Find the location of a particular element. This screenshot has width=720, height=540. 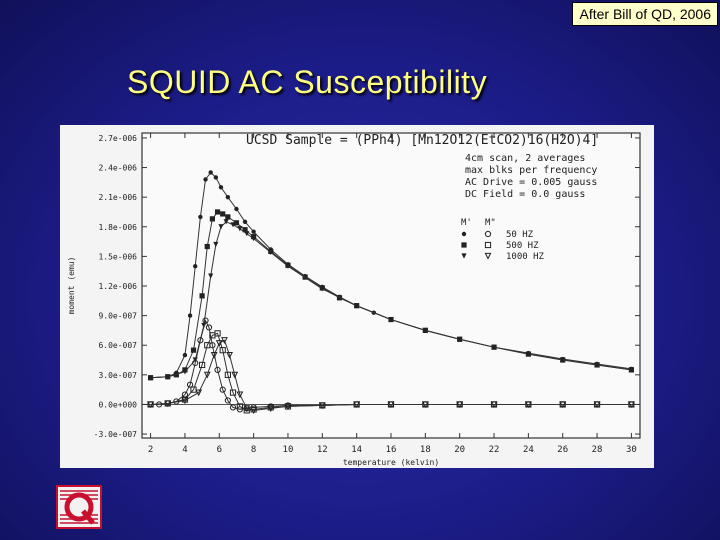

chart-annotation: 4cm scan, 2 averages is located at coordinates (525, 158).